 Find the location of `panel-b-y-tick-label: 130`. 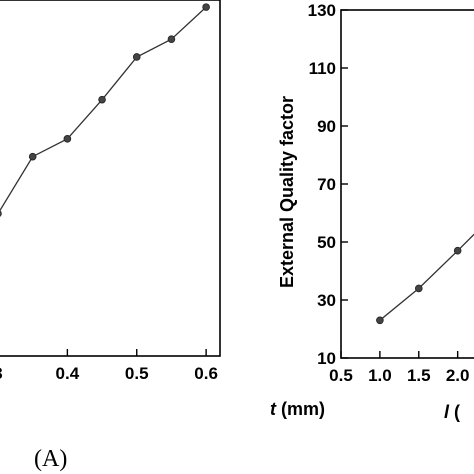

panel-b-y-tick-label: 130 is located at coordinates (322, 10).